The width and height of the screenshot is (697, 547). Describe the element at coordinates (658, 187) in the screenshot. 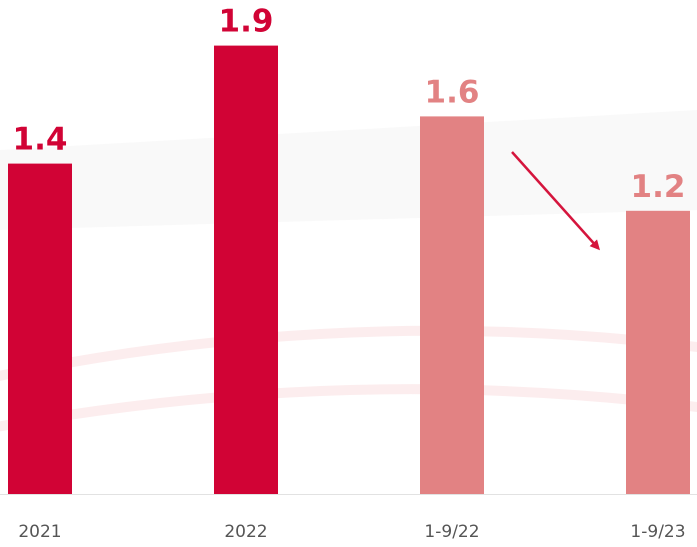

I see `value-label-1-9-23: 1.2` at that location.